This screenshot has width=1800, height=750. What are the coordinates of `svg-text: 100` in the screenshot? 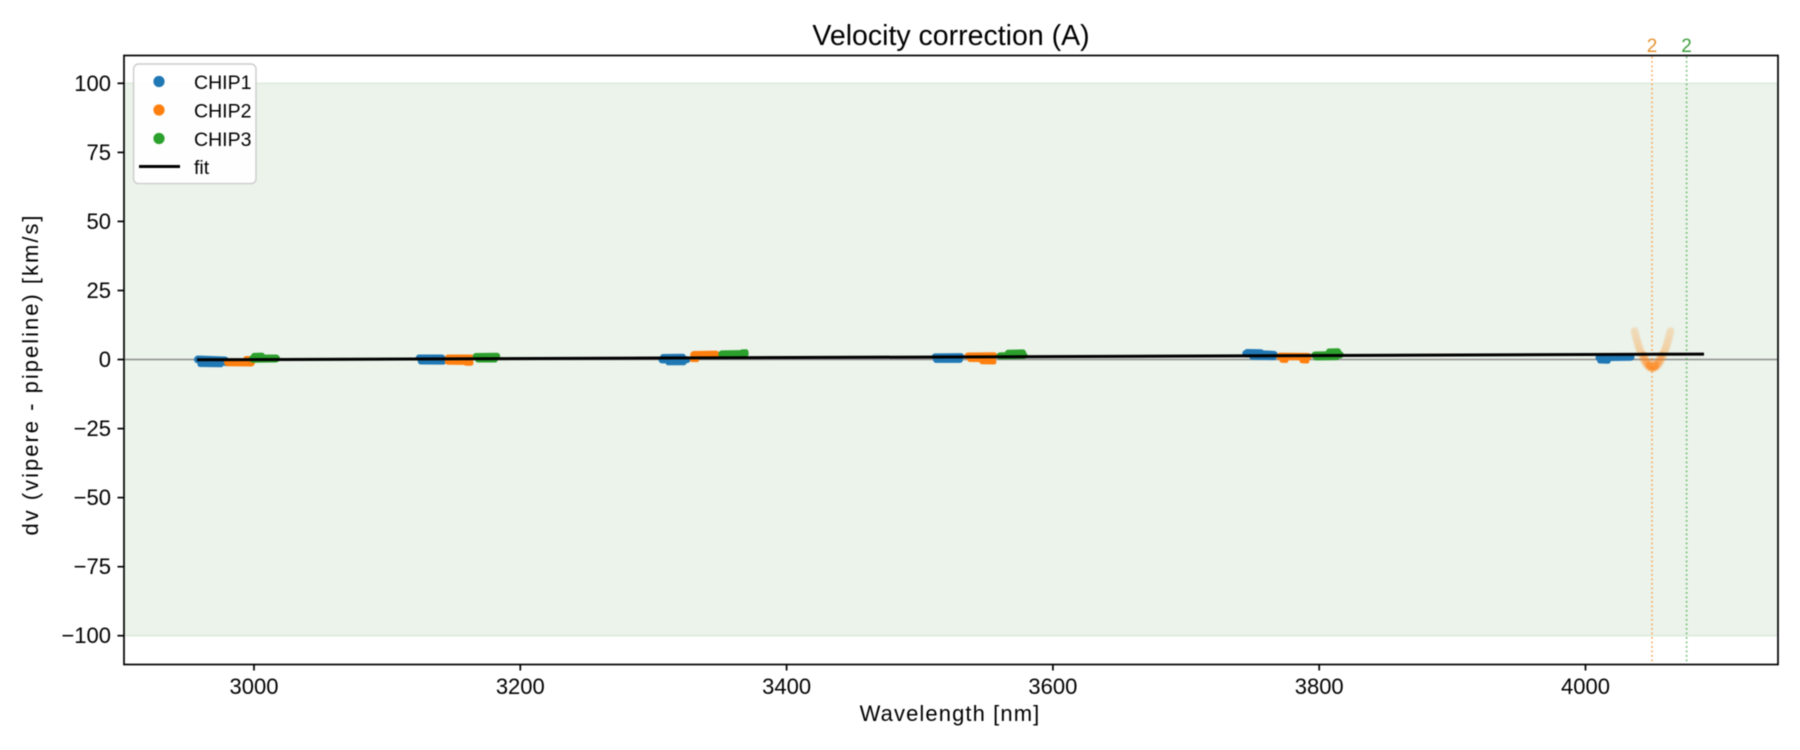 It's located at (92, 83).